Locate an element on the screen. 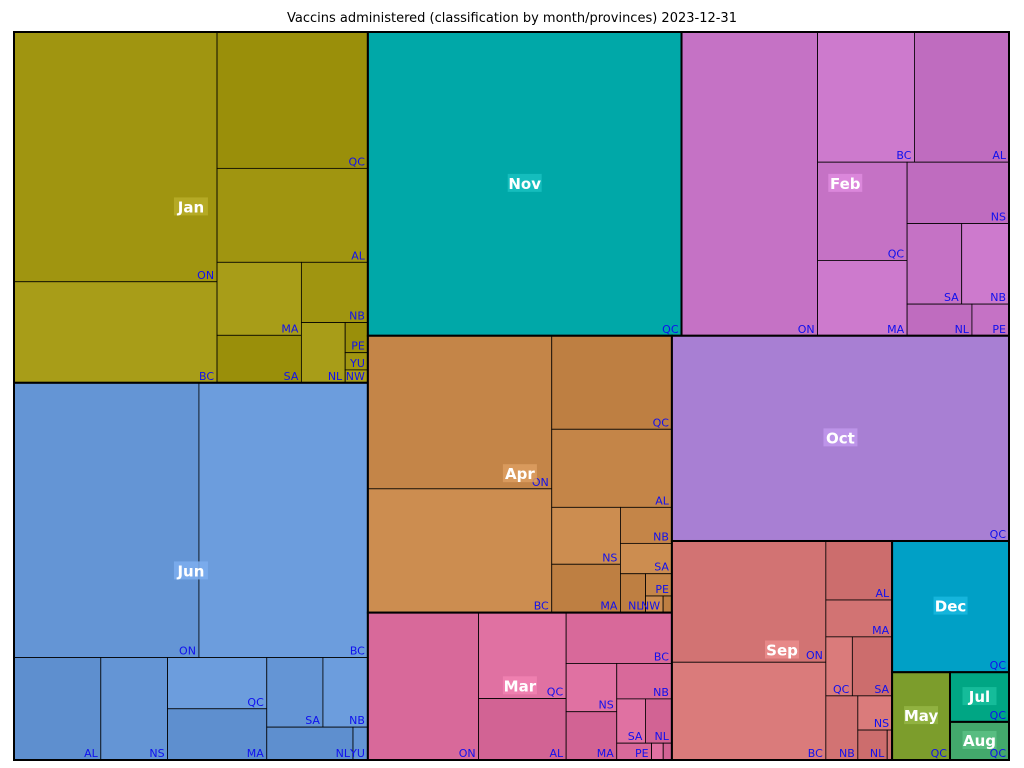 The image size is (1024, 768). cell-sep-on is located at coordinates (749, 601).